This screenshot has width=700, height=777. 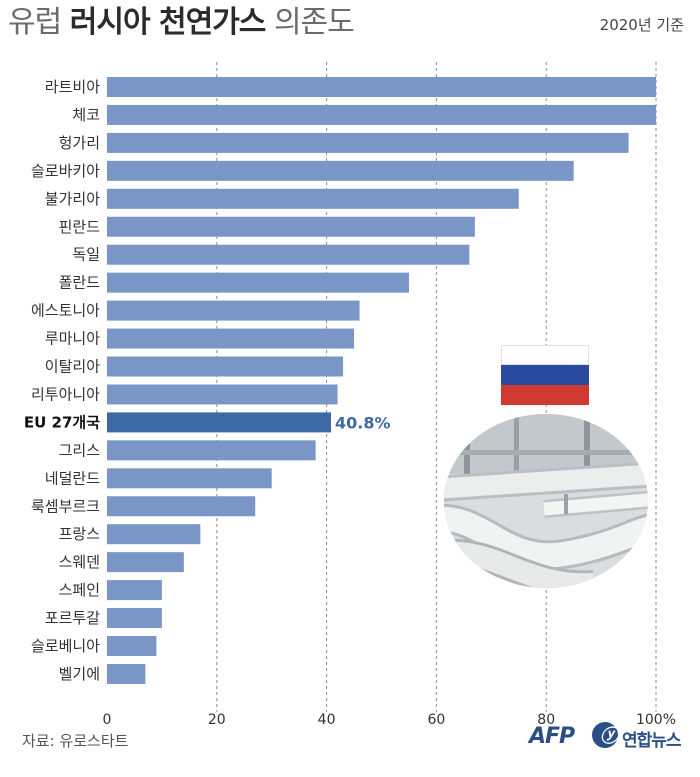 I want to click on chart-title: 유럽 러시아 천연가스 의존도, so click(x=181, y=23).